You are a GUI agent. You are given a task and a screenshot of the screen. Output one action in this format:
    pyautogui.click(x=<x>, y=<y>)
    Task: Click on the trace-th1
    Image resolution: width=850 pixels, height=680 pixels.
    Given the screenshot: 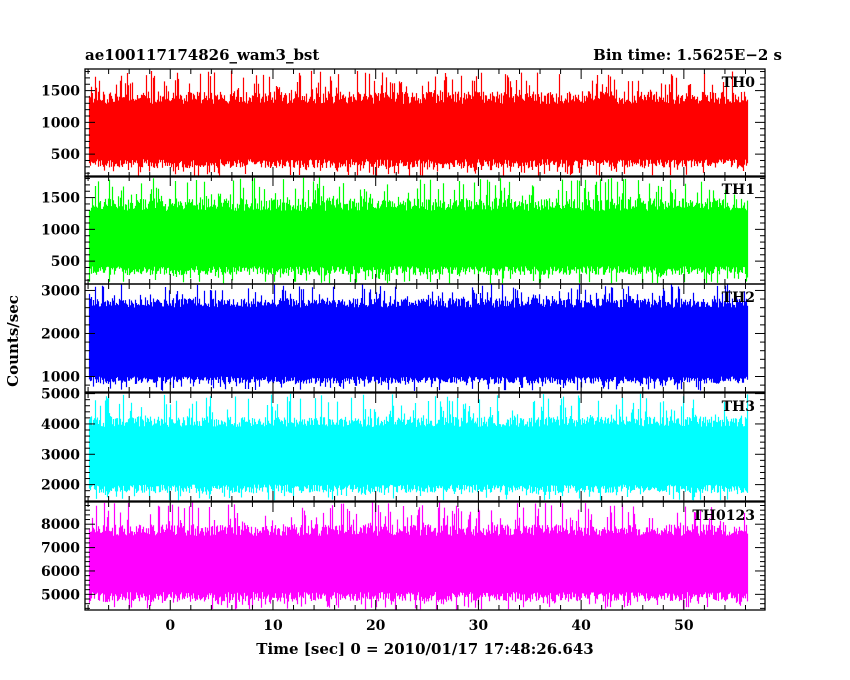 What is the action you would take?
    pyautogui.click(x=418, y=230)
    